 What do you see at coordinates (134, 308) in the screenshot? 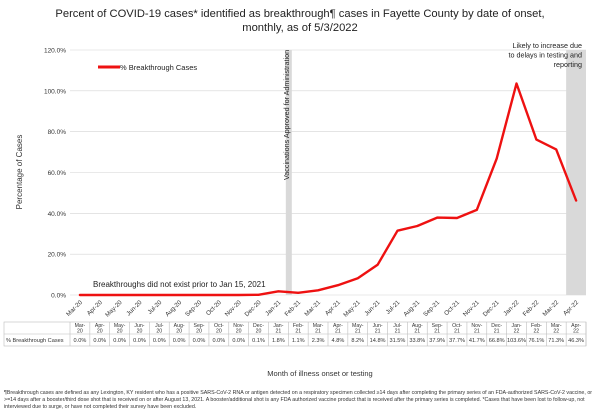
I see `x-tick-label: Jun-20` at bounding box center [134, 308].